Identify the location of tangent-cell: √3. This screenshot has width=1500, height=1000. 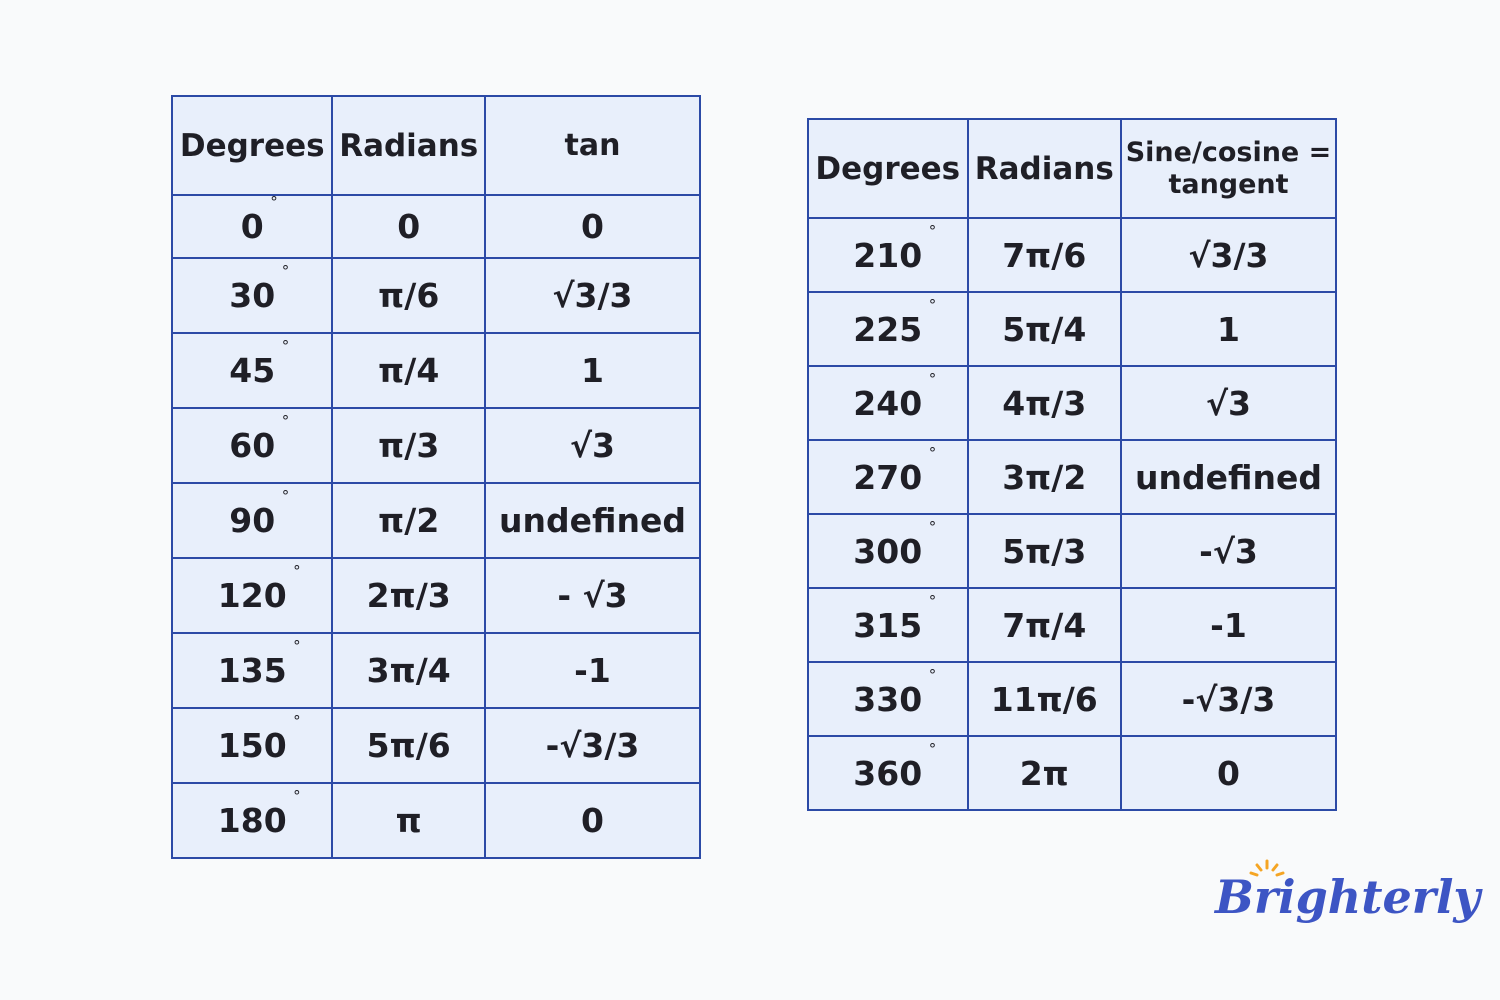
(1228, 403).